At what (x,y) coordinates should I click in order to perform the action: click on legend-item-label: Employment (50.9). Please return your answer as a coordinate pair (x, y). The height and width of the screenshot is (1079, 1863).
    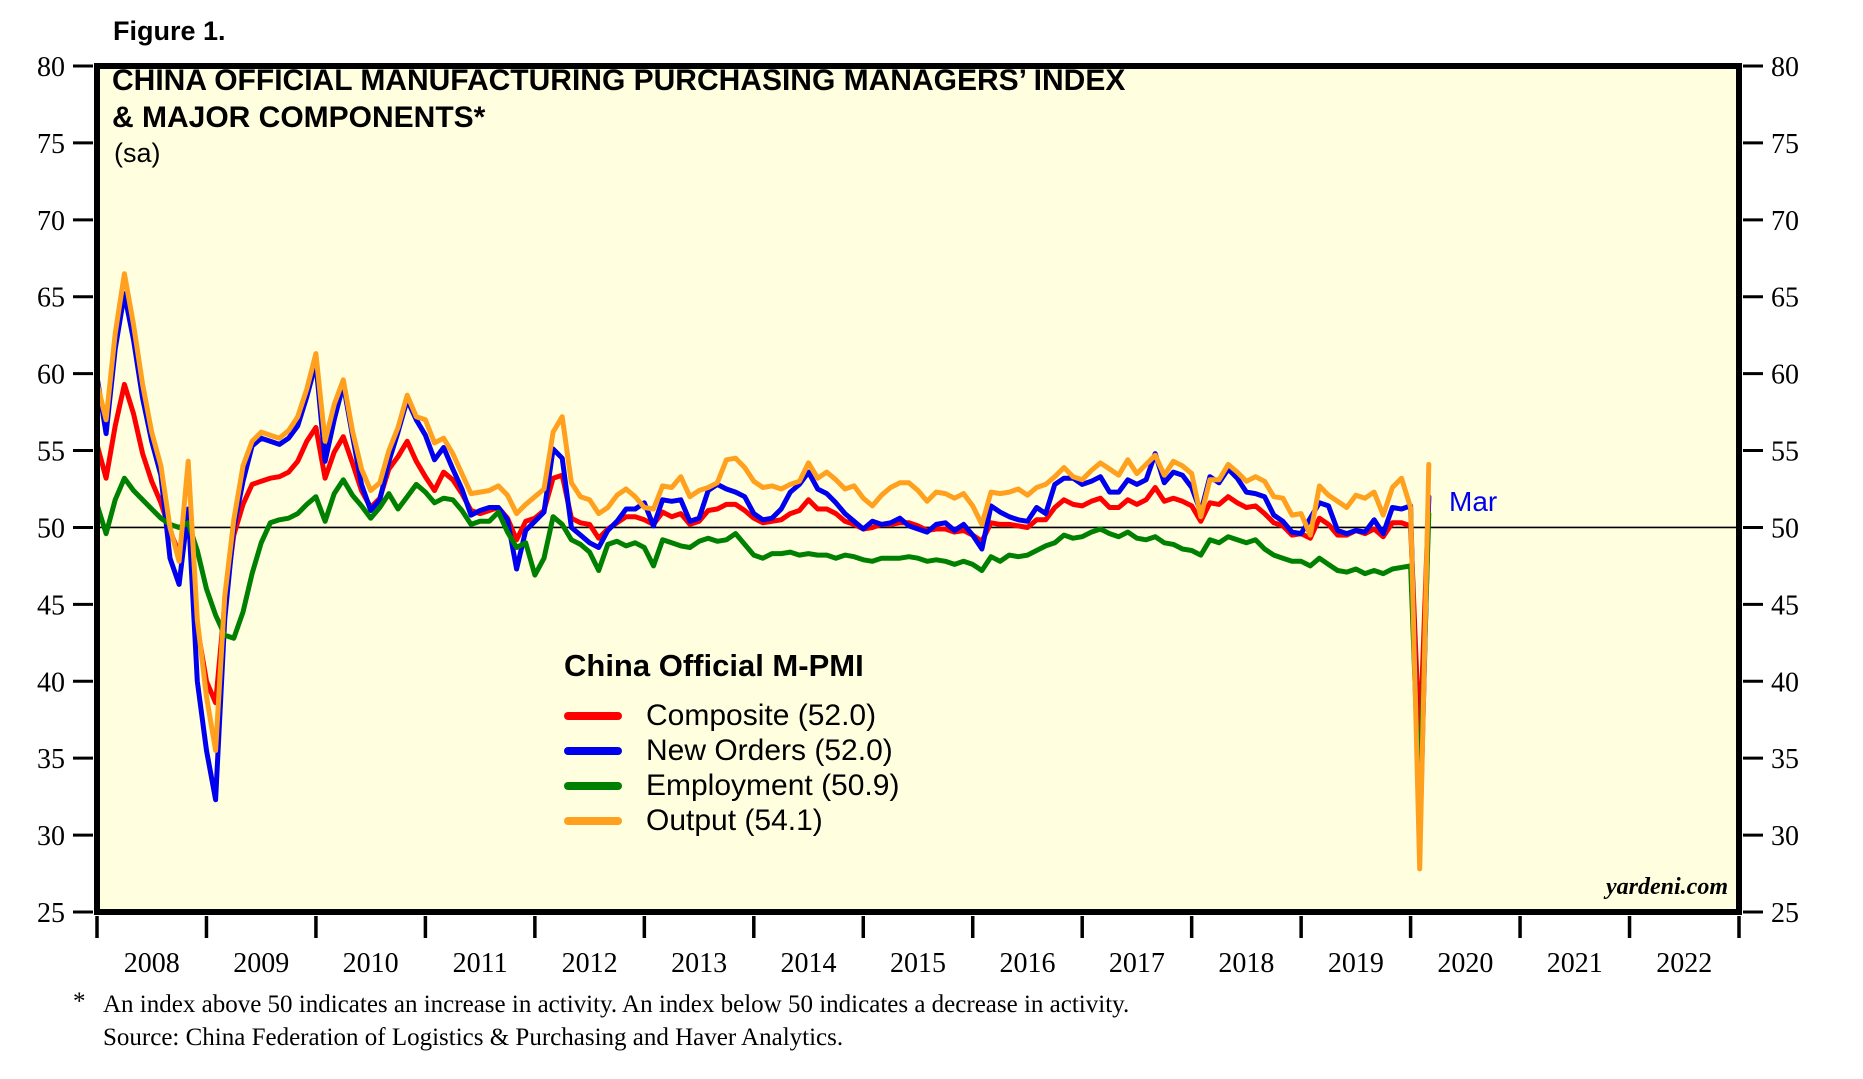
    Looking at the image, I should click on (773, 785).